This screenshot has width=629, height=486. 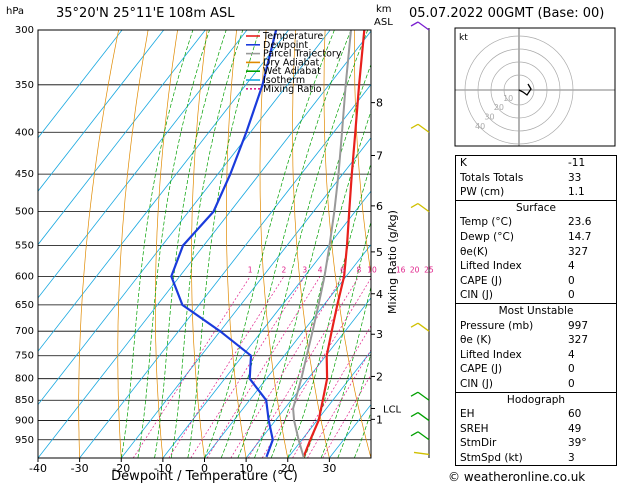 What do you see at coordinates (517, 266) in the screenshot?
I see `stat-row: Lifted Index 4` at bounding box center [517, 266].